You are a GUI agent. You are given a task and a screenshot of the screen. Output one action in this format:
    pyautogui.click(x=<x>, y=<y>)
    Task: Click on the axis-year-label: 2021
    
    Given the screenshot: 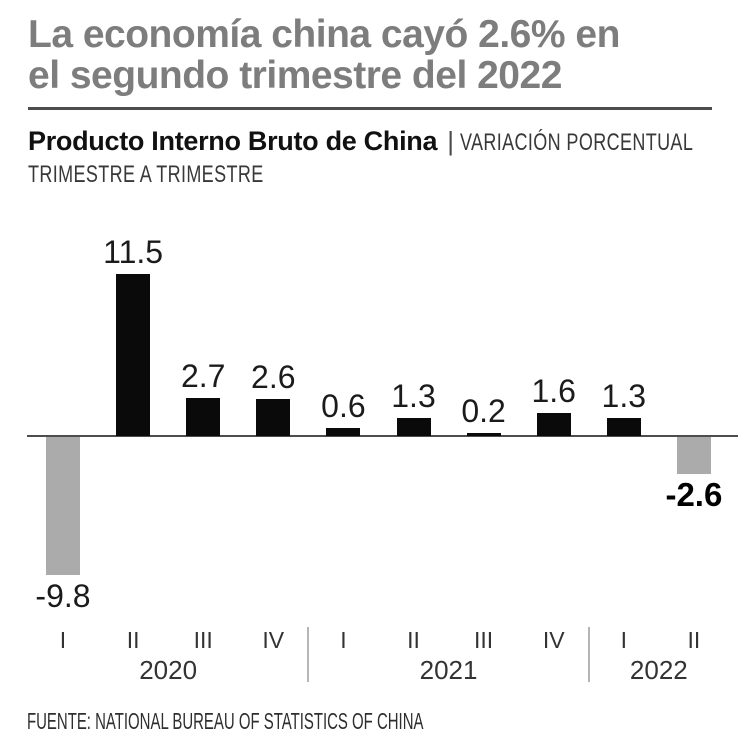 What is the action you would take?
    pyautogui.click(x=448, y=670)
    